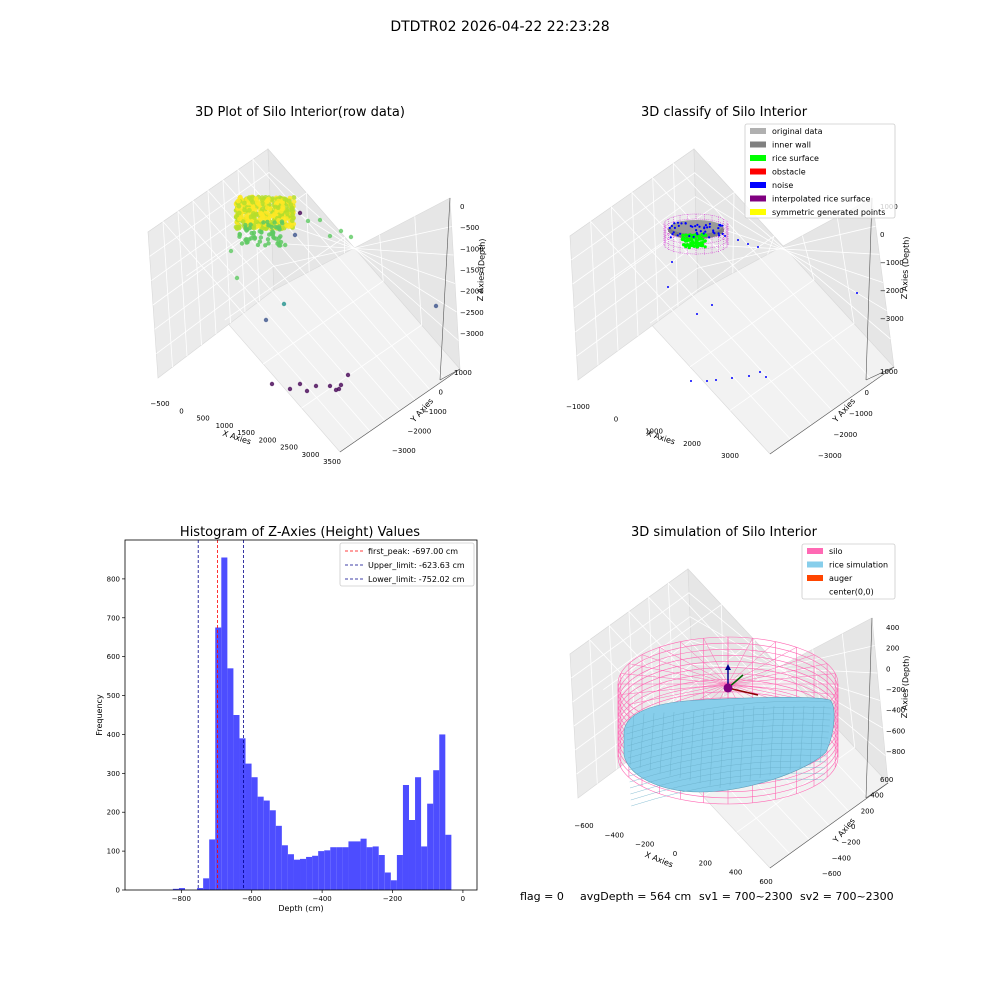  What do you see at coordinates (758, 131) in the screenshot?
I see `legend-swatch-original-data` at bounding box center [758, 131].